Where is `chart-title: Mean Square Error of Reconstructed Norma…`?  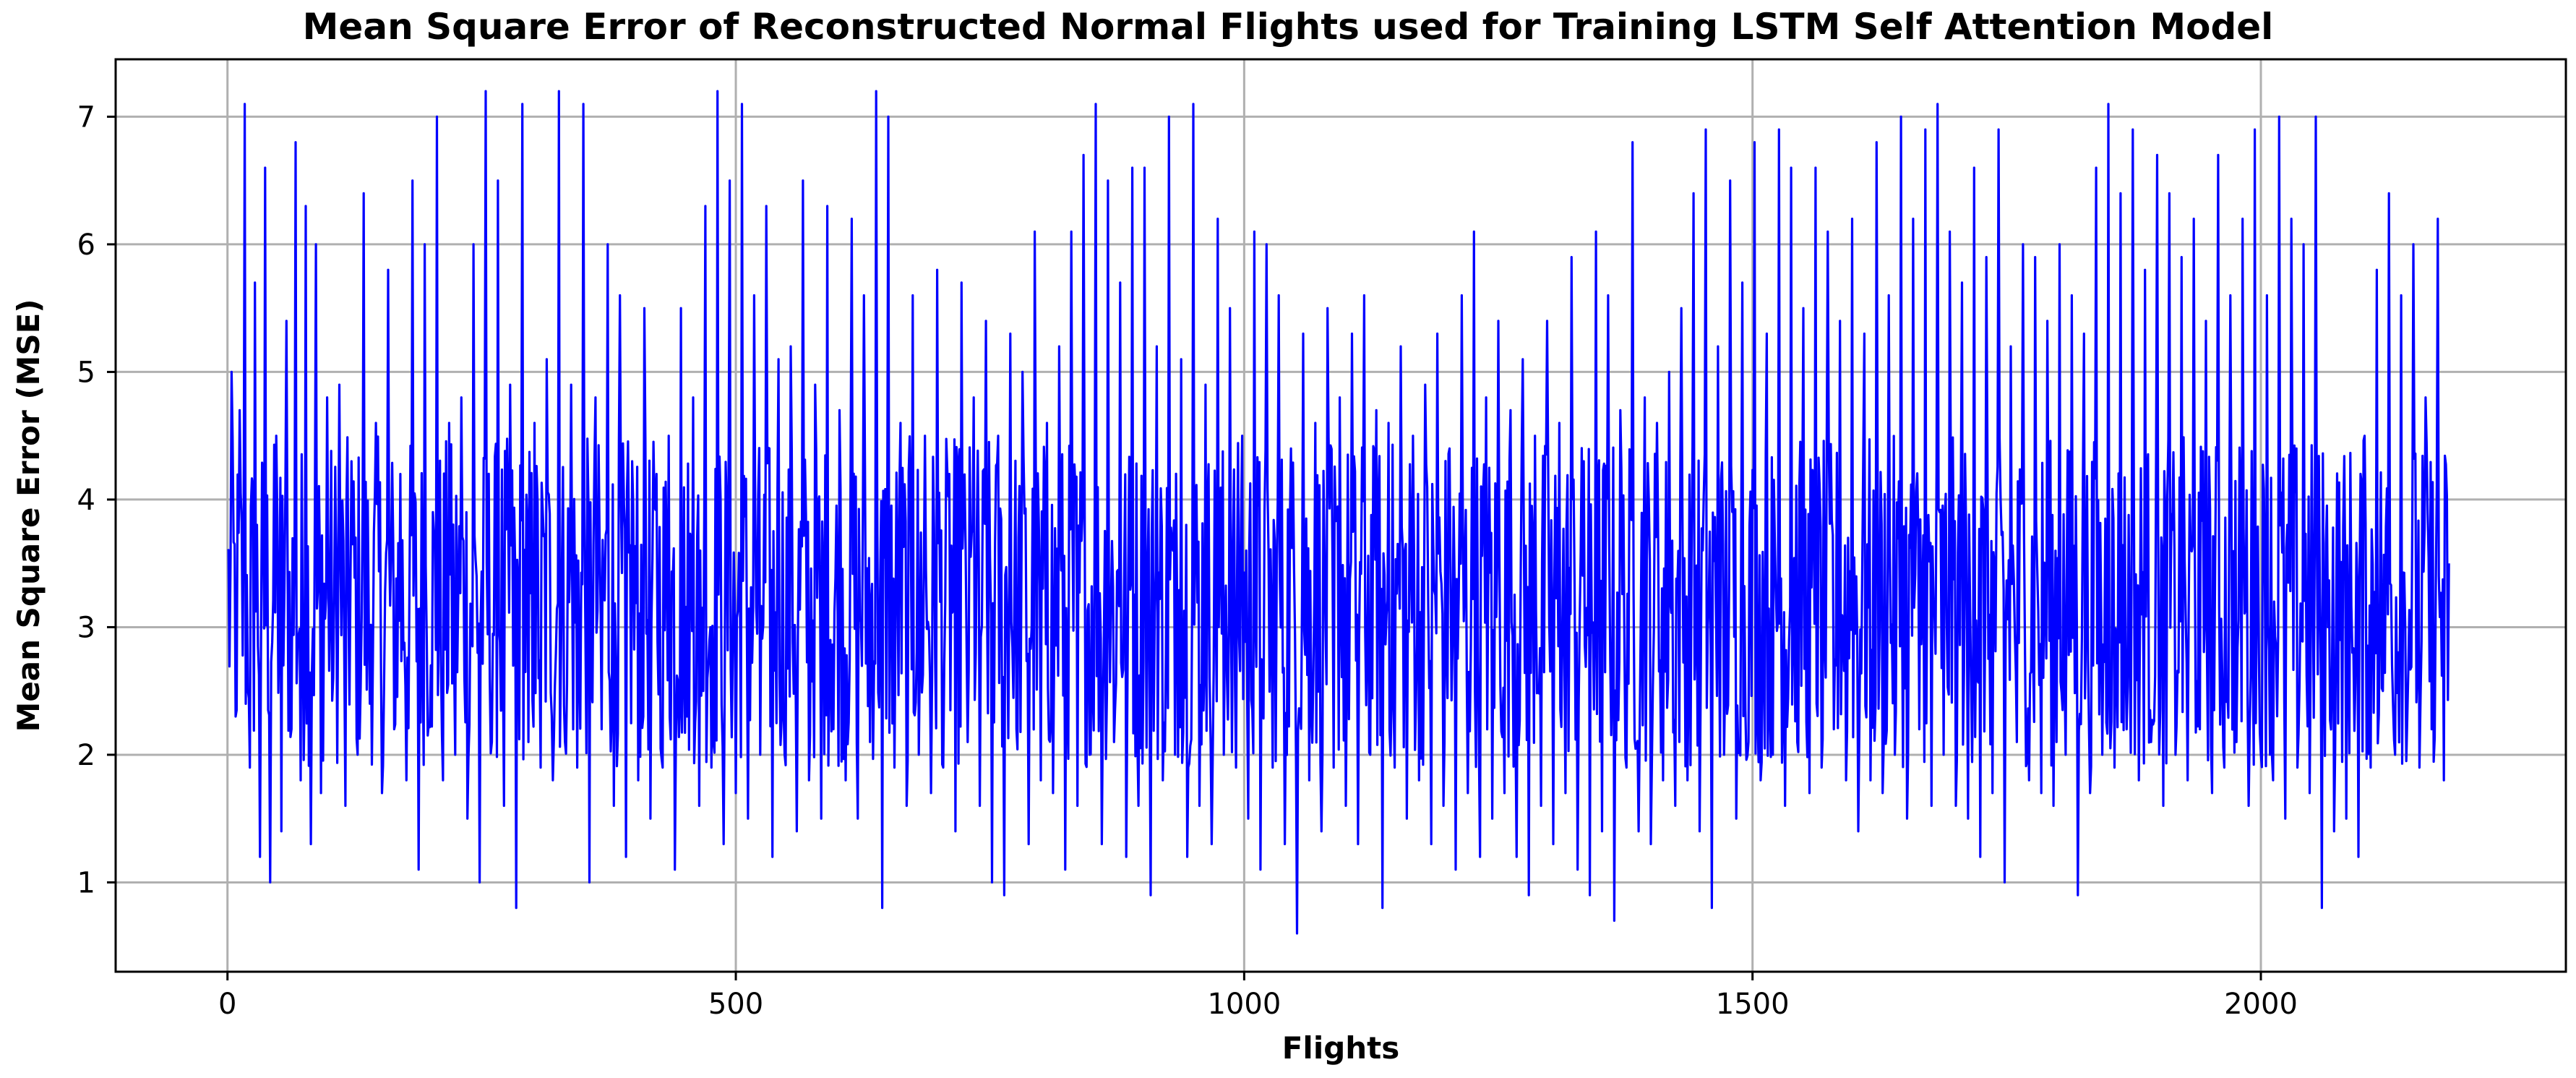
chart-title: Mean Square Error of Reconstructed Norma… is located at coordinates (1289, 27).